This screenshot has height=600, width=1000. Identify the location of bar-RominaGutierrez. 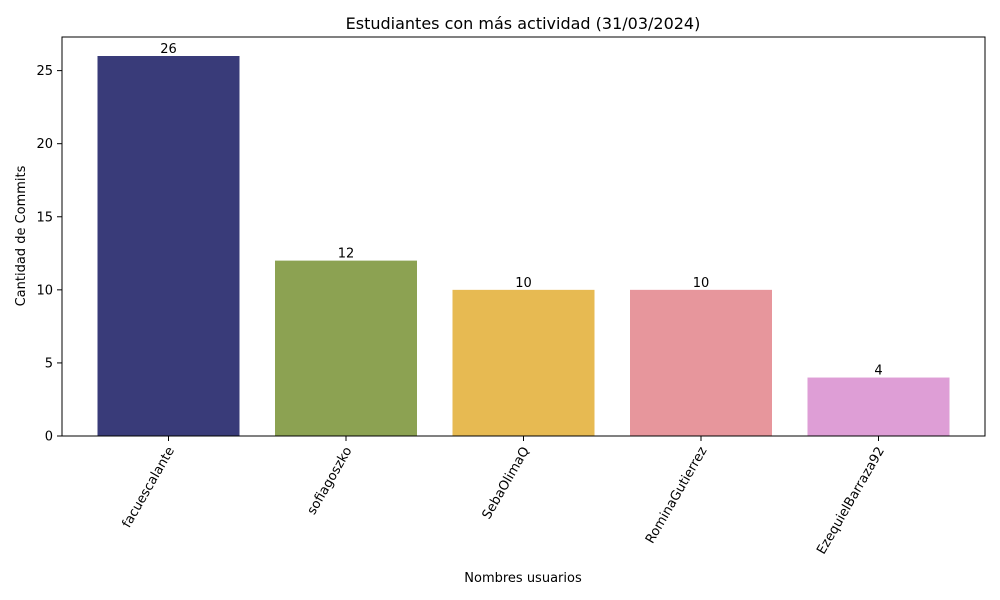
(701, 362).